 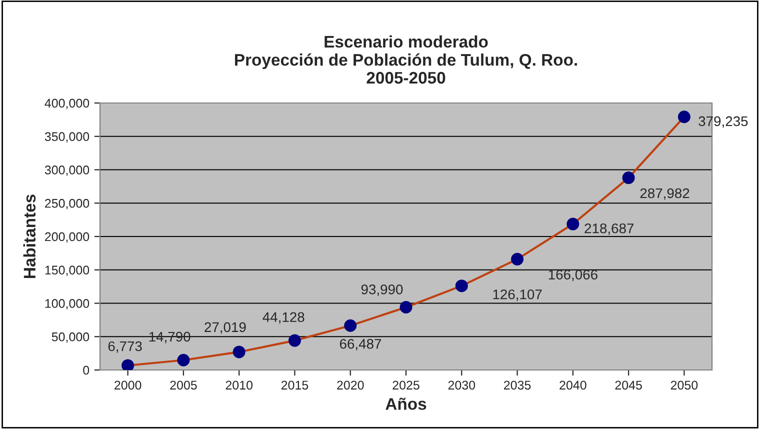 I want to click on data-label: 166,066, so click(x=573, y=276).